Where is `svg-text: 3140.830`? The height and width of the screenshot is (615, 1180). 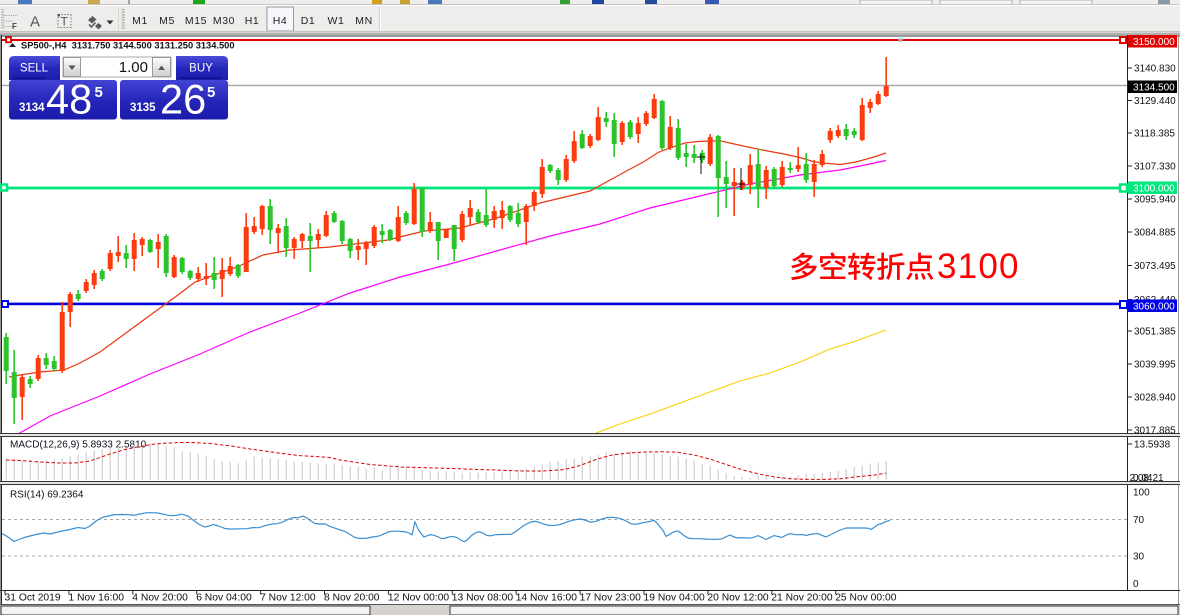 svg-text: 3140.830 is located at coordinates (1155, 69).